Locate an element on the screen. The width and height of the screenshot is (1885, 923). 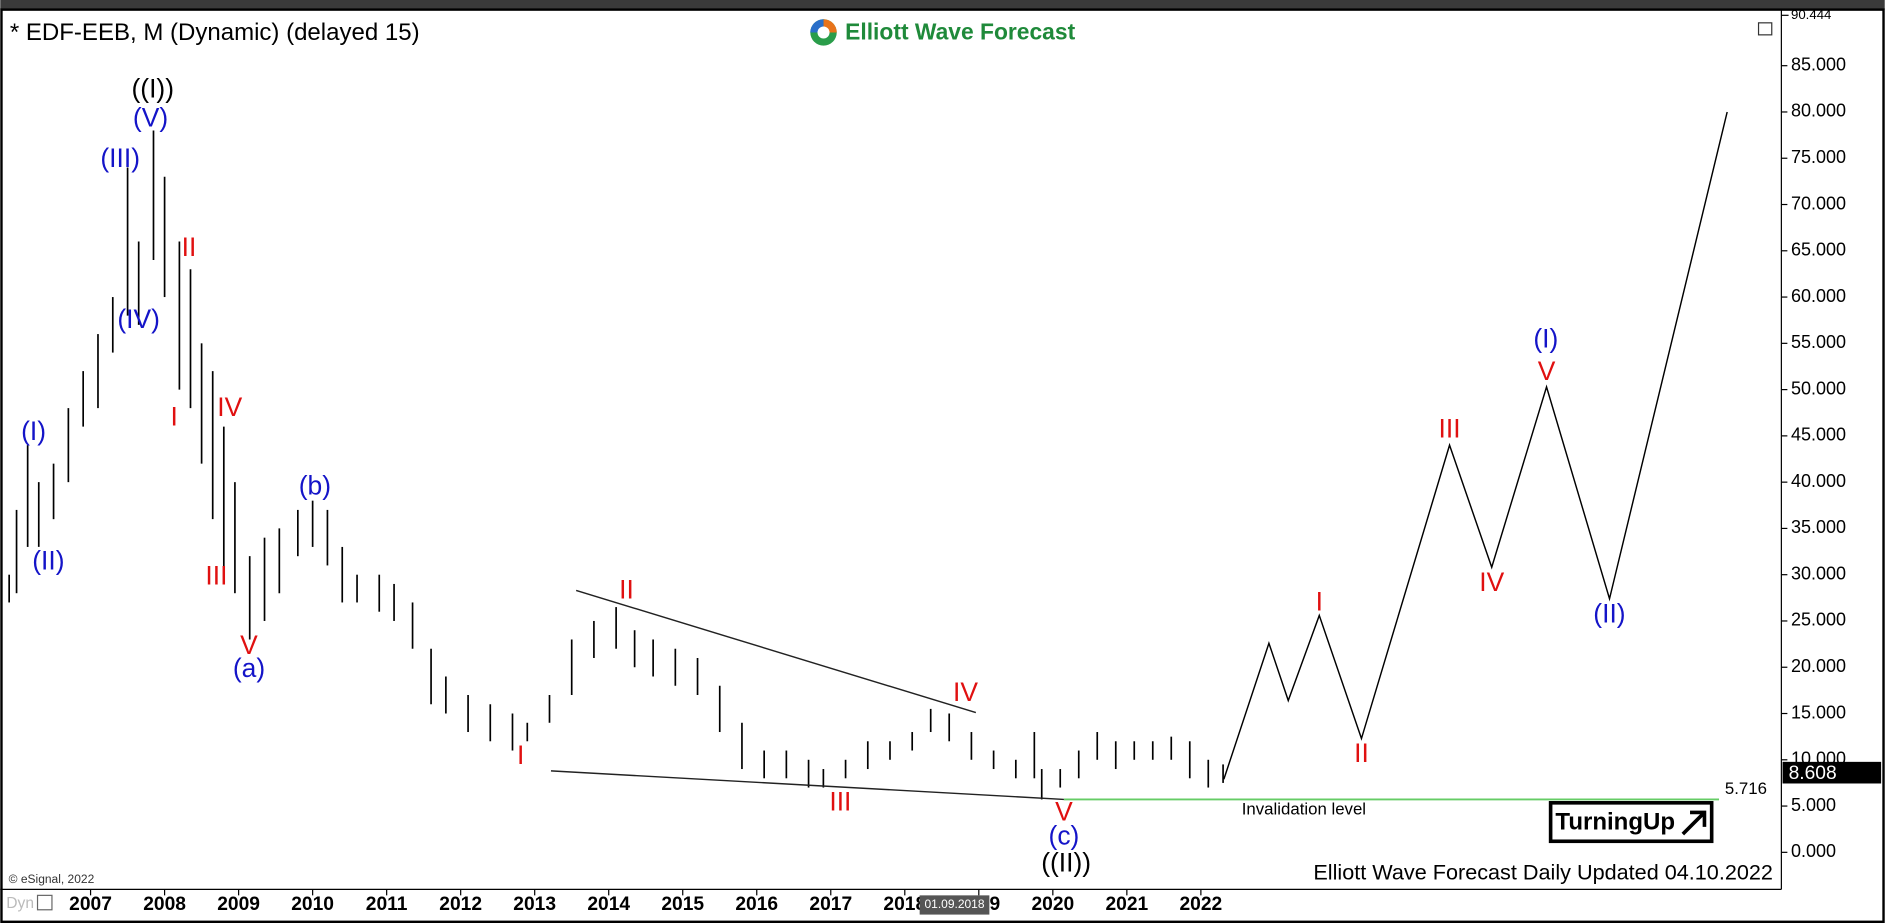
brand: Elliott Wave Forecast is located at coordinates (960, 32).